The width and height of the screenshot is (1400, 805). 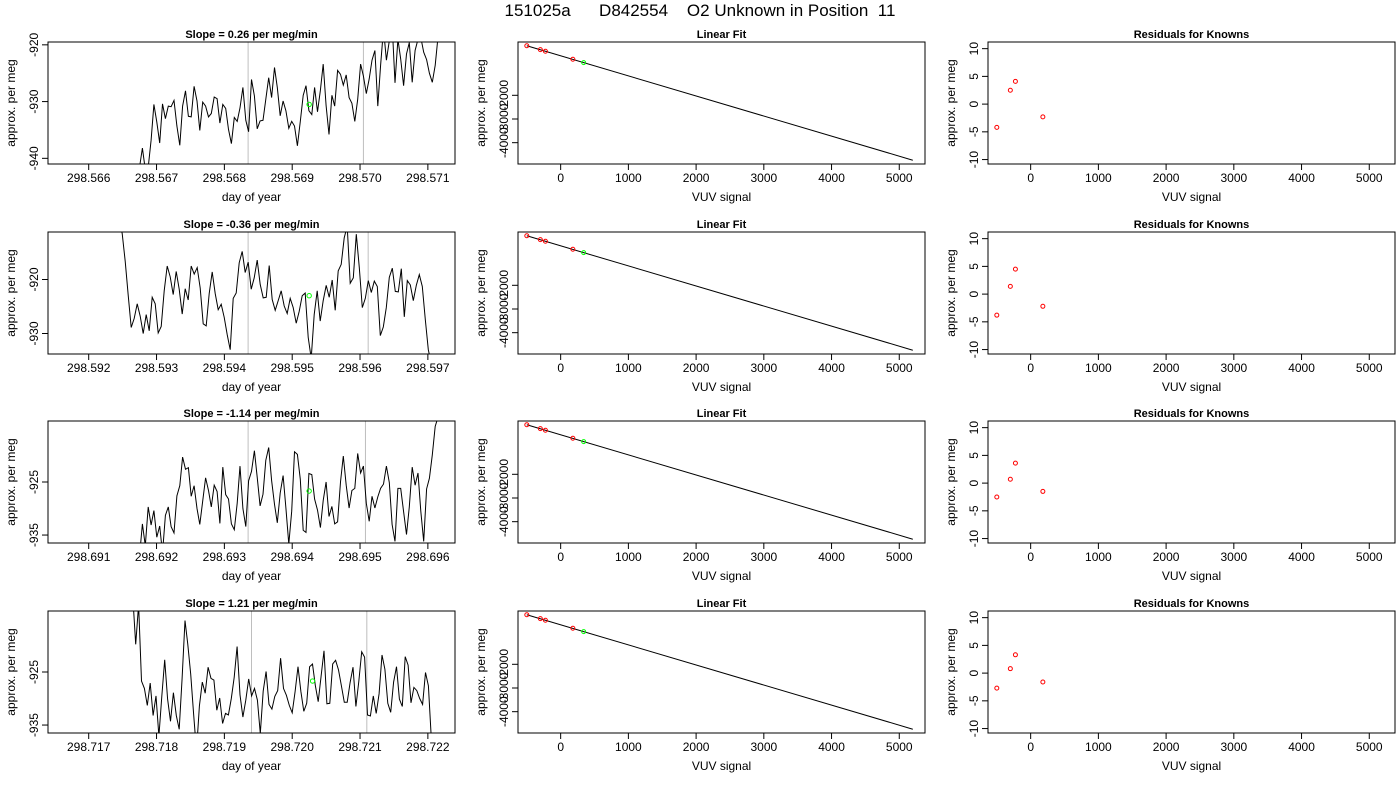 I want to click on x-tick-label: 298.694, so click(x=293, y=557).